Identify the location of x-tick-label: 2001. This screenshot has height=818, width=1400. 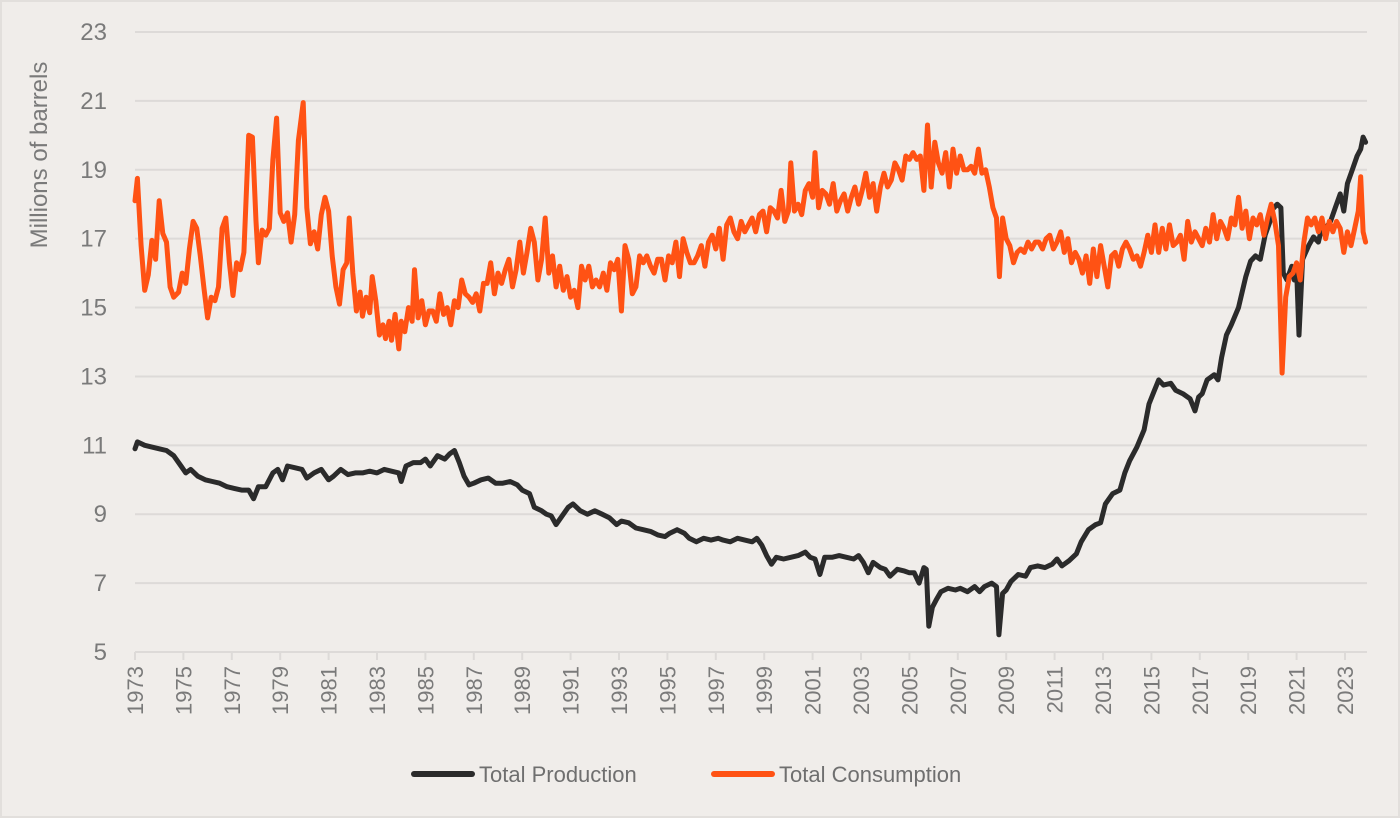
(813, 690).